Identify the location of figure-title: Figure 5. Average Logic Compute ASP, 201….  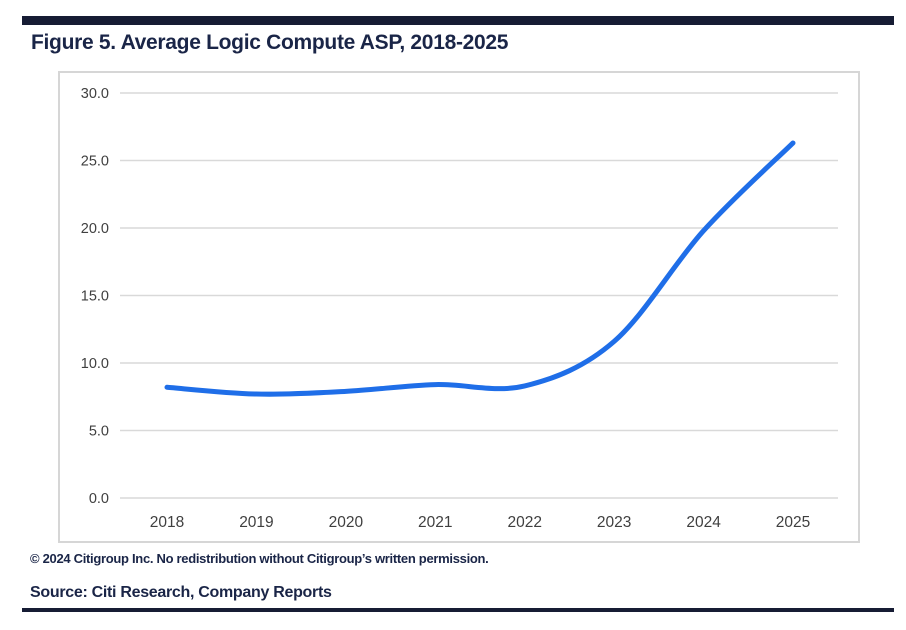
(270, 42).